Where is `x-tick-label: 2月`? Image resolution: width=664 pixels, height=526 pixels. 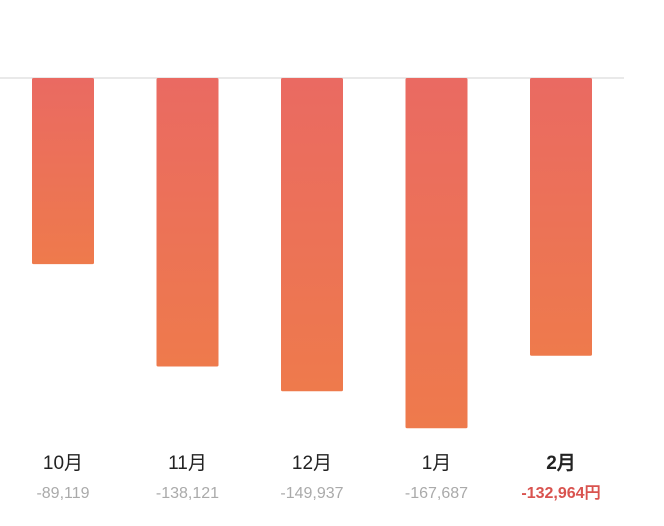 x-tick-label: 2月 is located at coordinates (561, 463).